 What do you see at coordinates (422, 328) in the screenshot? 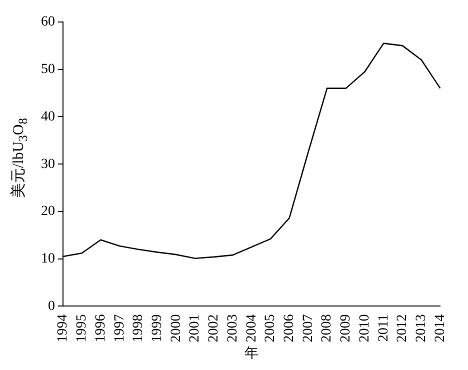
I see `x-tick-label: 2013` at bounding box center [422, 328].